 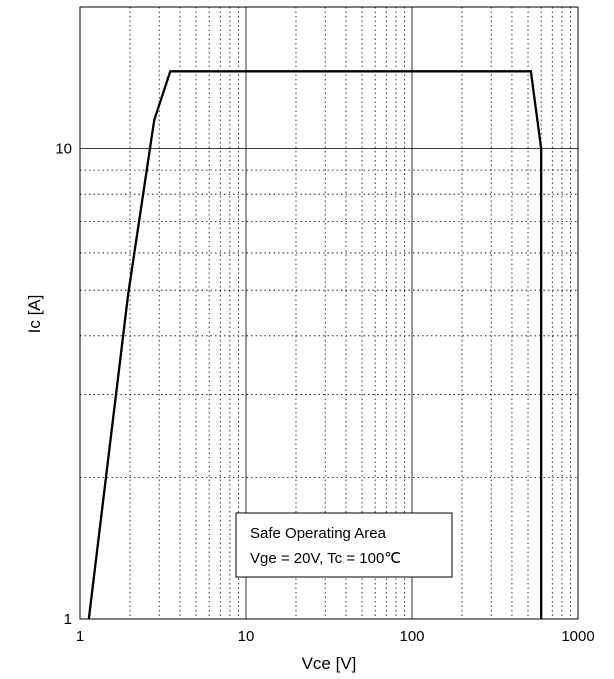 I want to click on x-tick-label: 10, so click(x=246, y=636).